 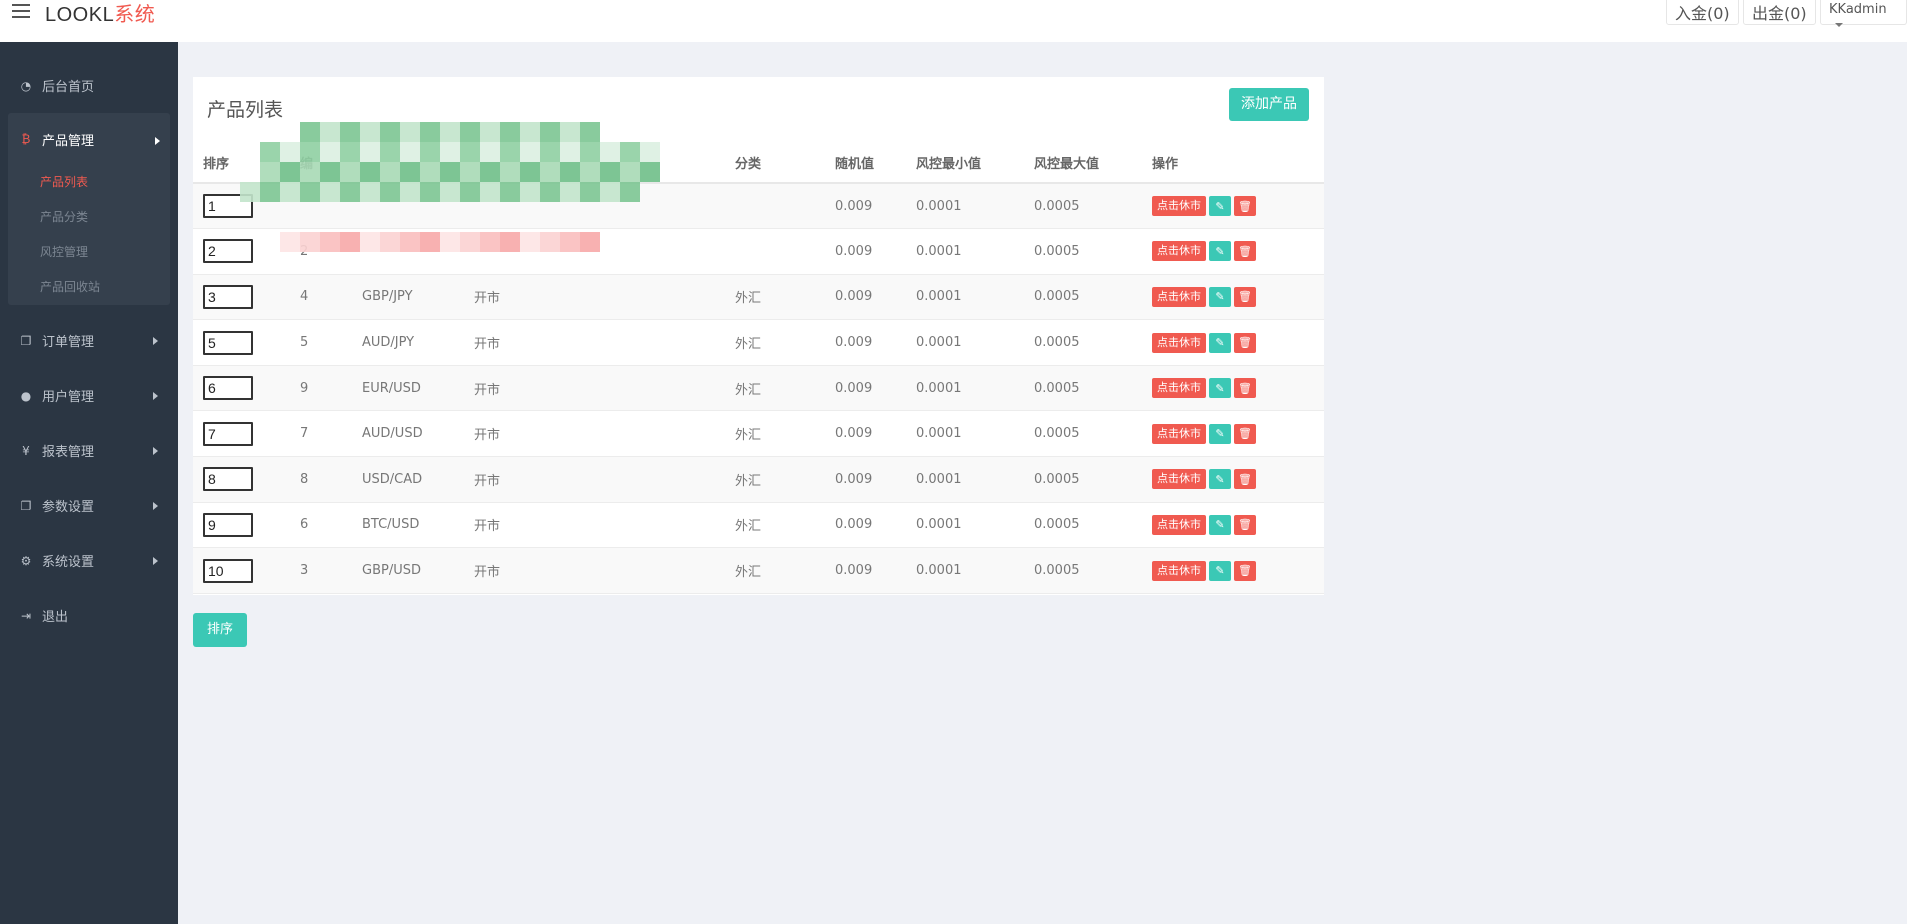 I want to click on status-cell: 开市, so click(x=594, y=570).